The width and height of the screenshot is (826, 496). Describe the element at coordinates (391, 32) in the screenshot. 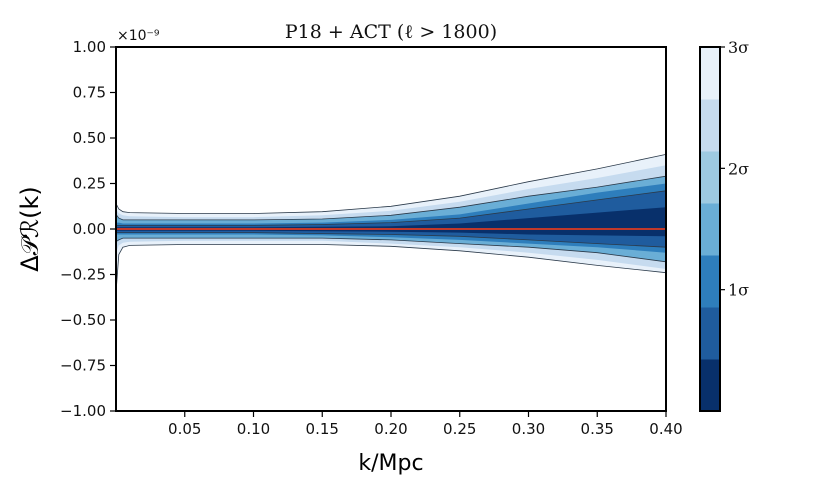

I see `chart-title: P18 + ACT (ℓ > 1800)` at that location.